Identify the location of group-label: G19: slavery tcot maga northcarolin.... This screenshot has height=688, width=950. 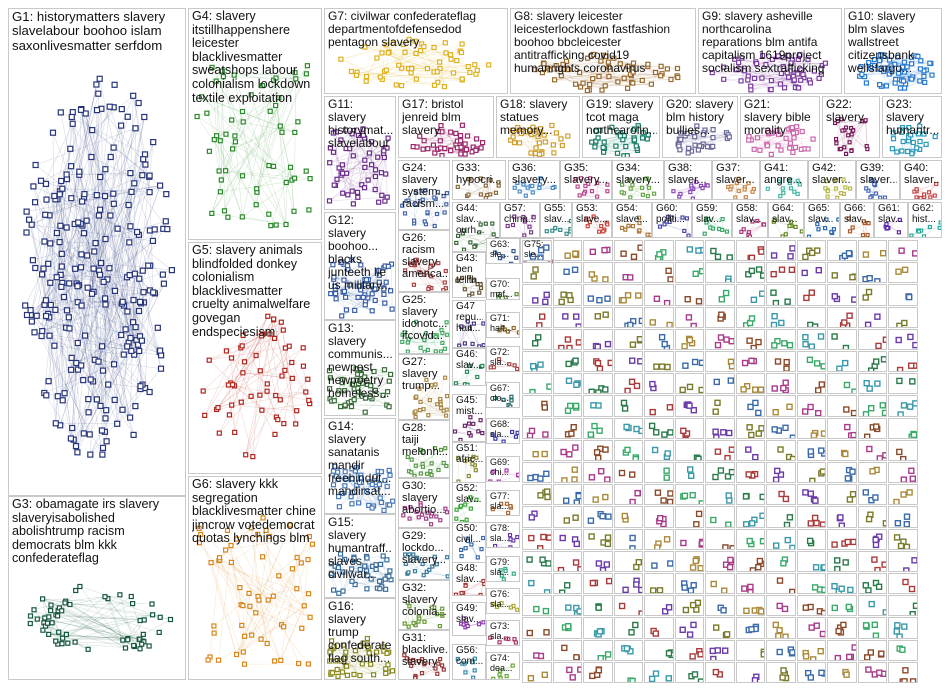
(621, 117).